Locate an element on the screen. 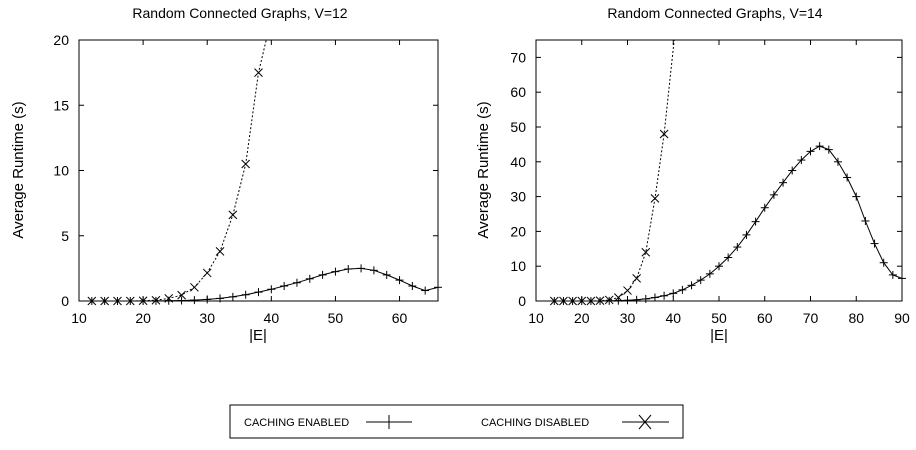 The height and width of the screenshot is (450, 916). series-line-caching-enabled is located at coordinates (264, 284).